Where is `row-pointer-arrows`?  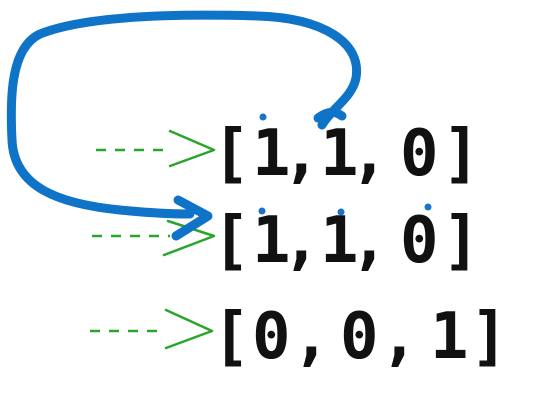 row-pointer-arrows is located at coordinates (153, 239).